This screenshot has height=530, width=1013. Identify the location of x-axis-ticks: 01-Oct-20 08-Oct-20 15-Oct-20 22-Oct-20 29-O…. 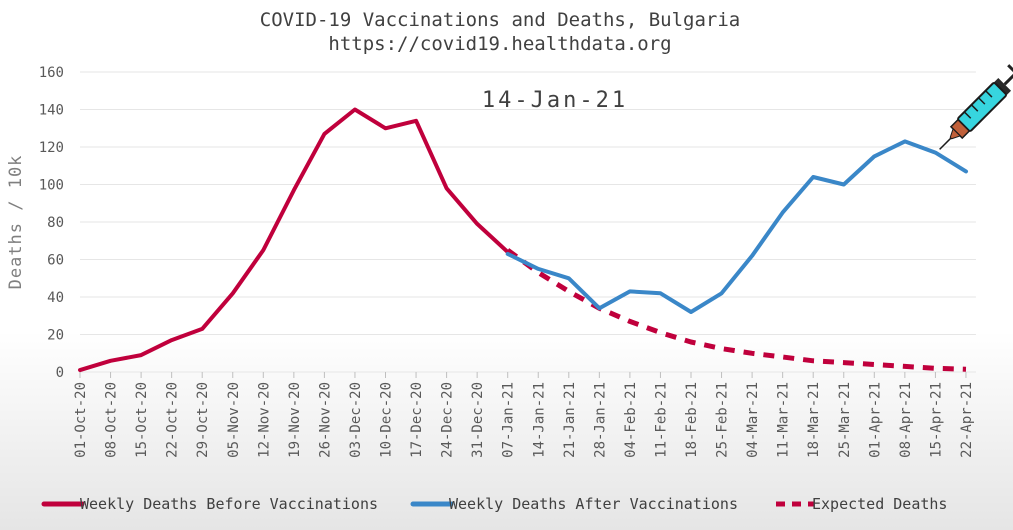
(524, 415).